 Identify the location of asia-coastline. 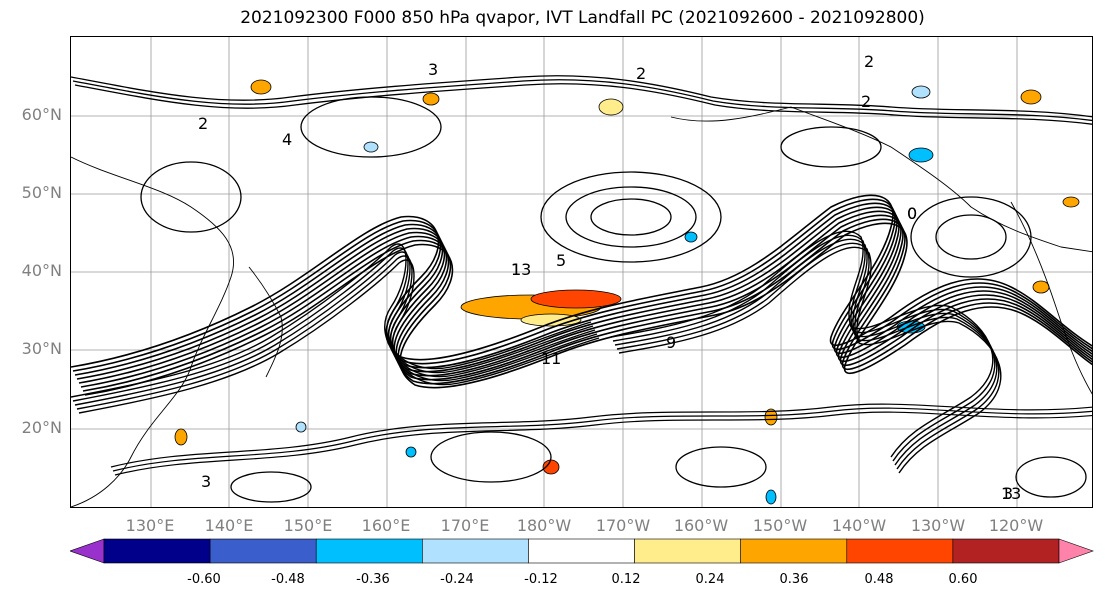
(153, 331).